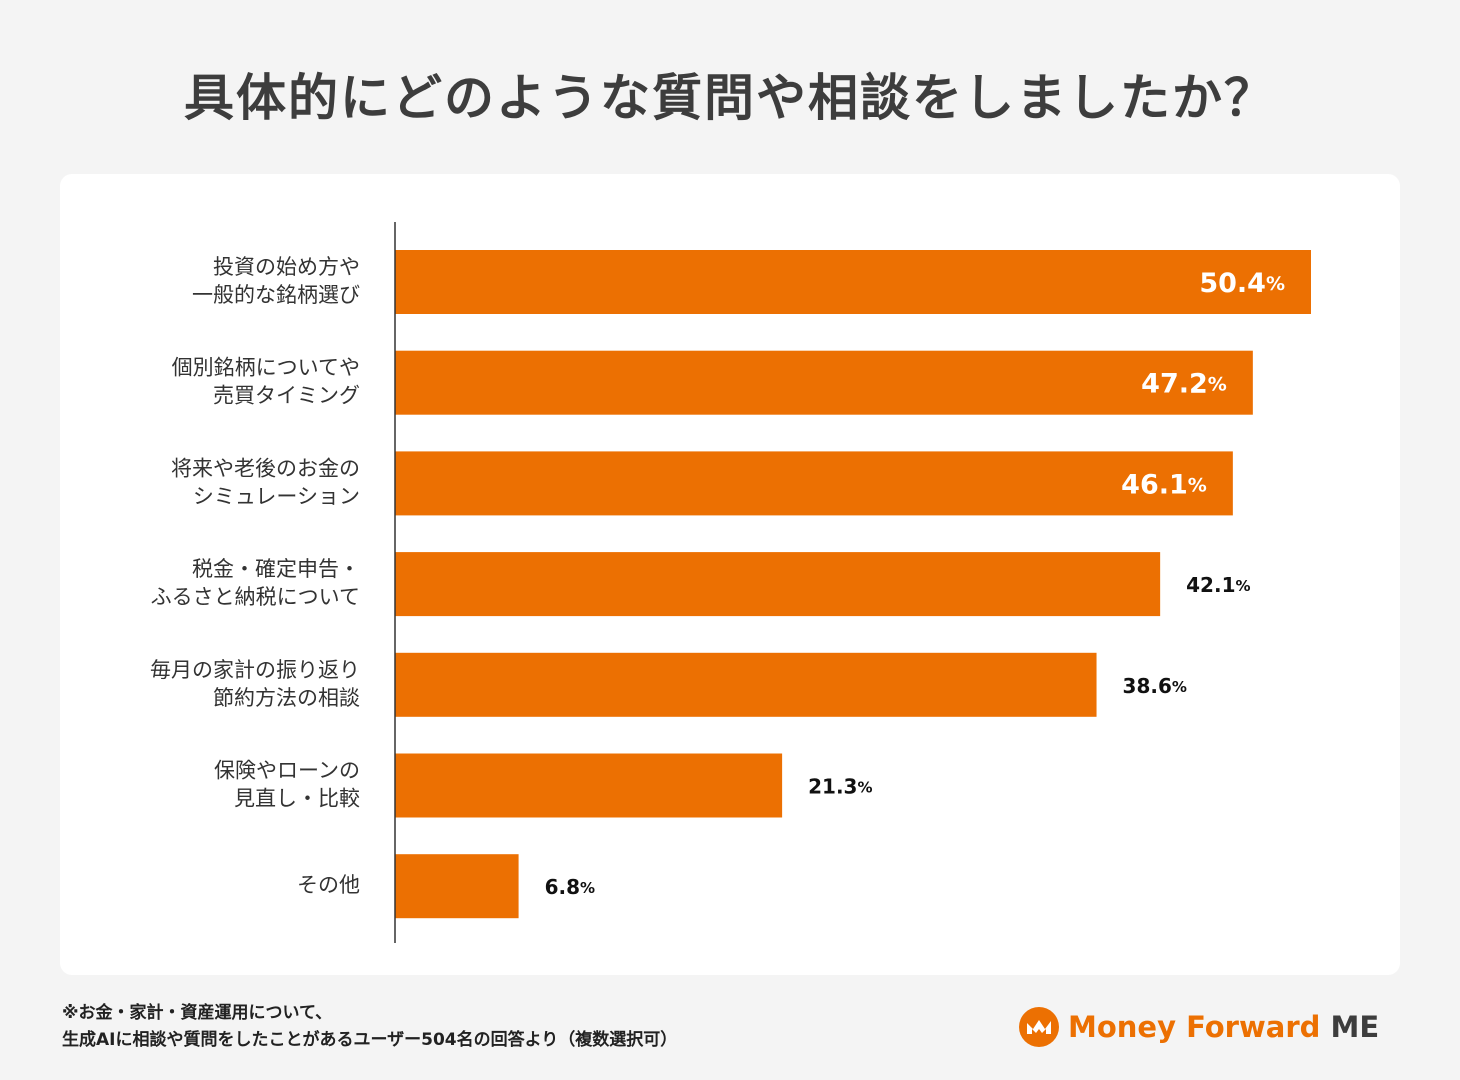  Describe the element at coordinates (1194, 1027) in the screenshot. I see `brand-name-main: Money Forward` at that location.